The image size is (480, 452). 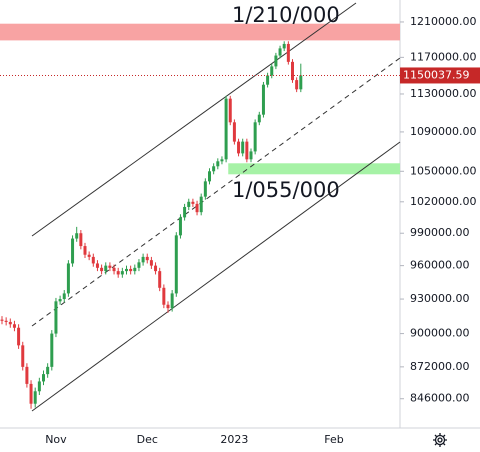 What do you see at coordinates (440, 440) in the screenshot?
I see `settings-icon` at bounding box center [440, 440].